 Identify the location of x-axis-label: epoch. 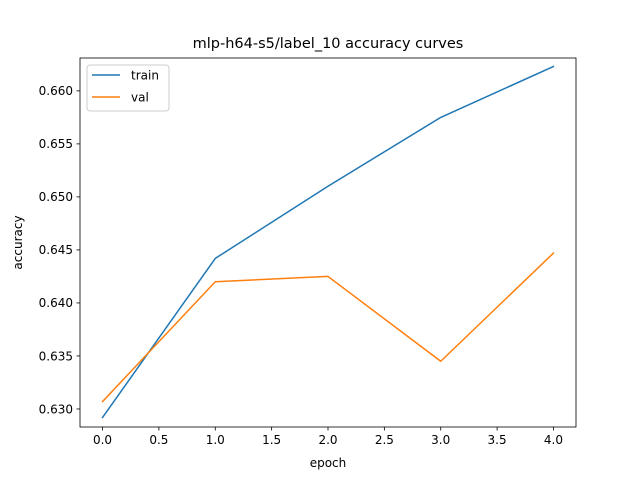
(328, 463).